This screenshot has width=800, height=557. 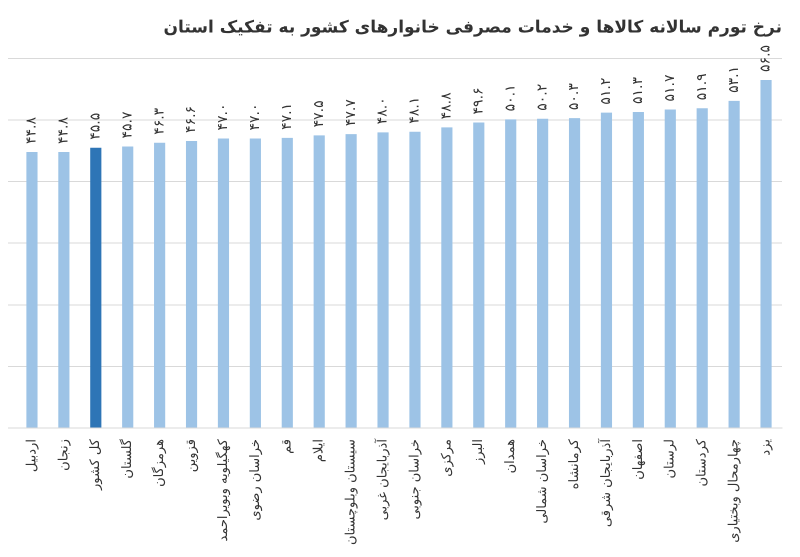 I want to click on x-tick-label: گلستان, so click(x=127, y=458).